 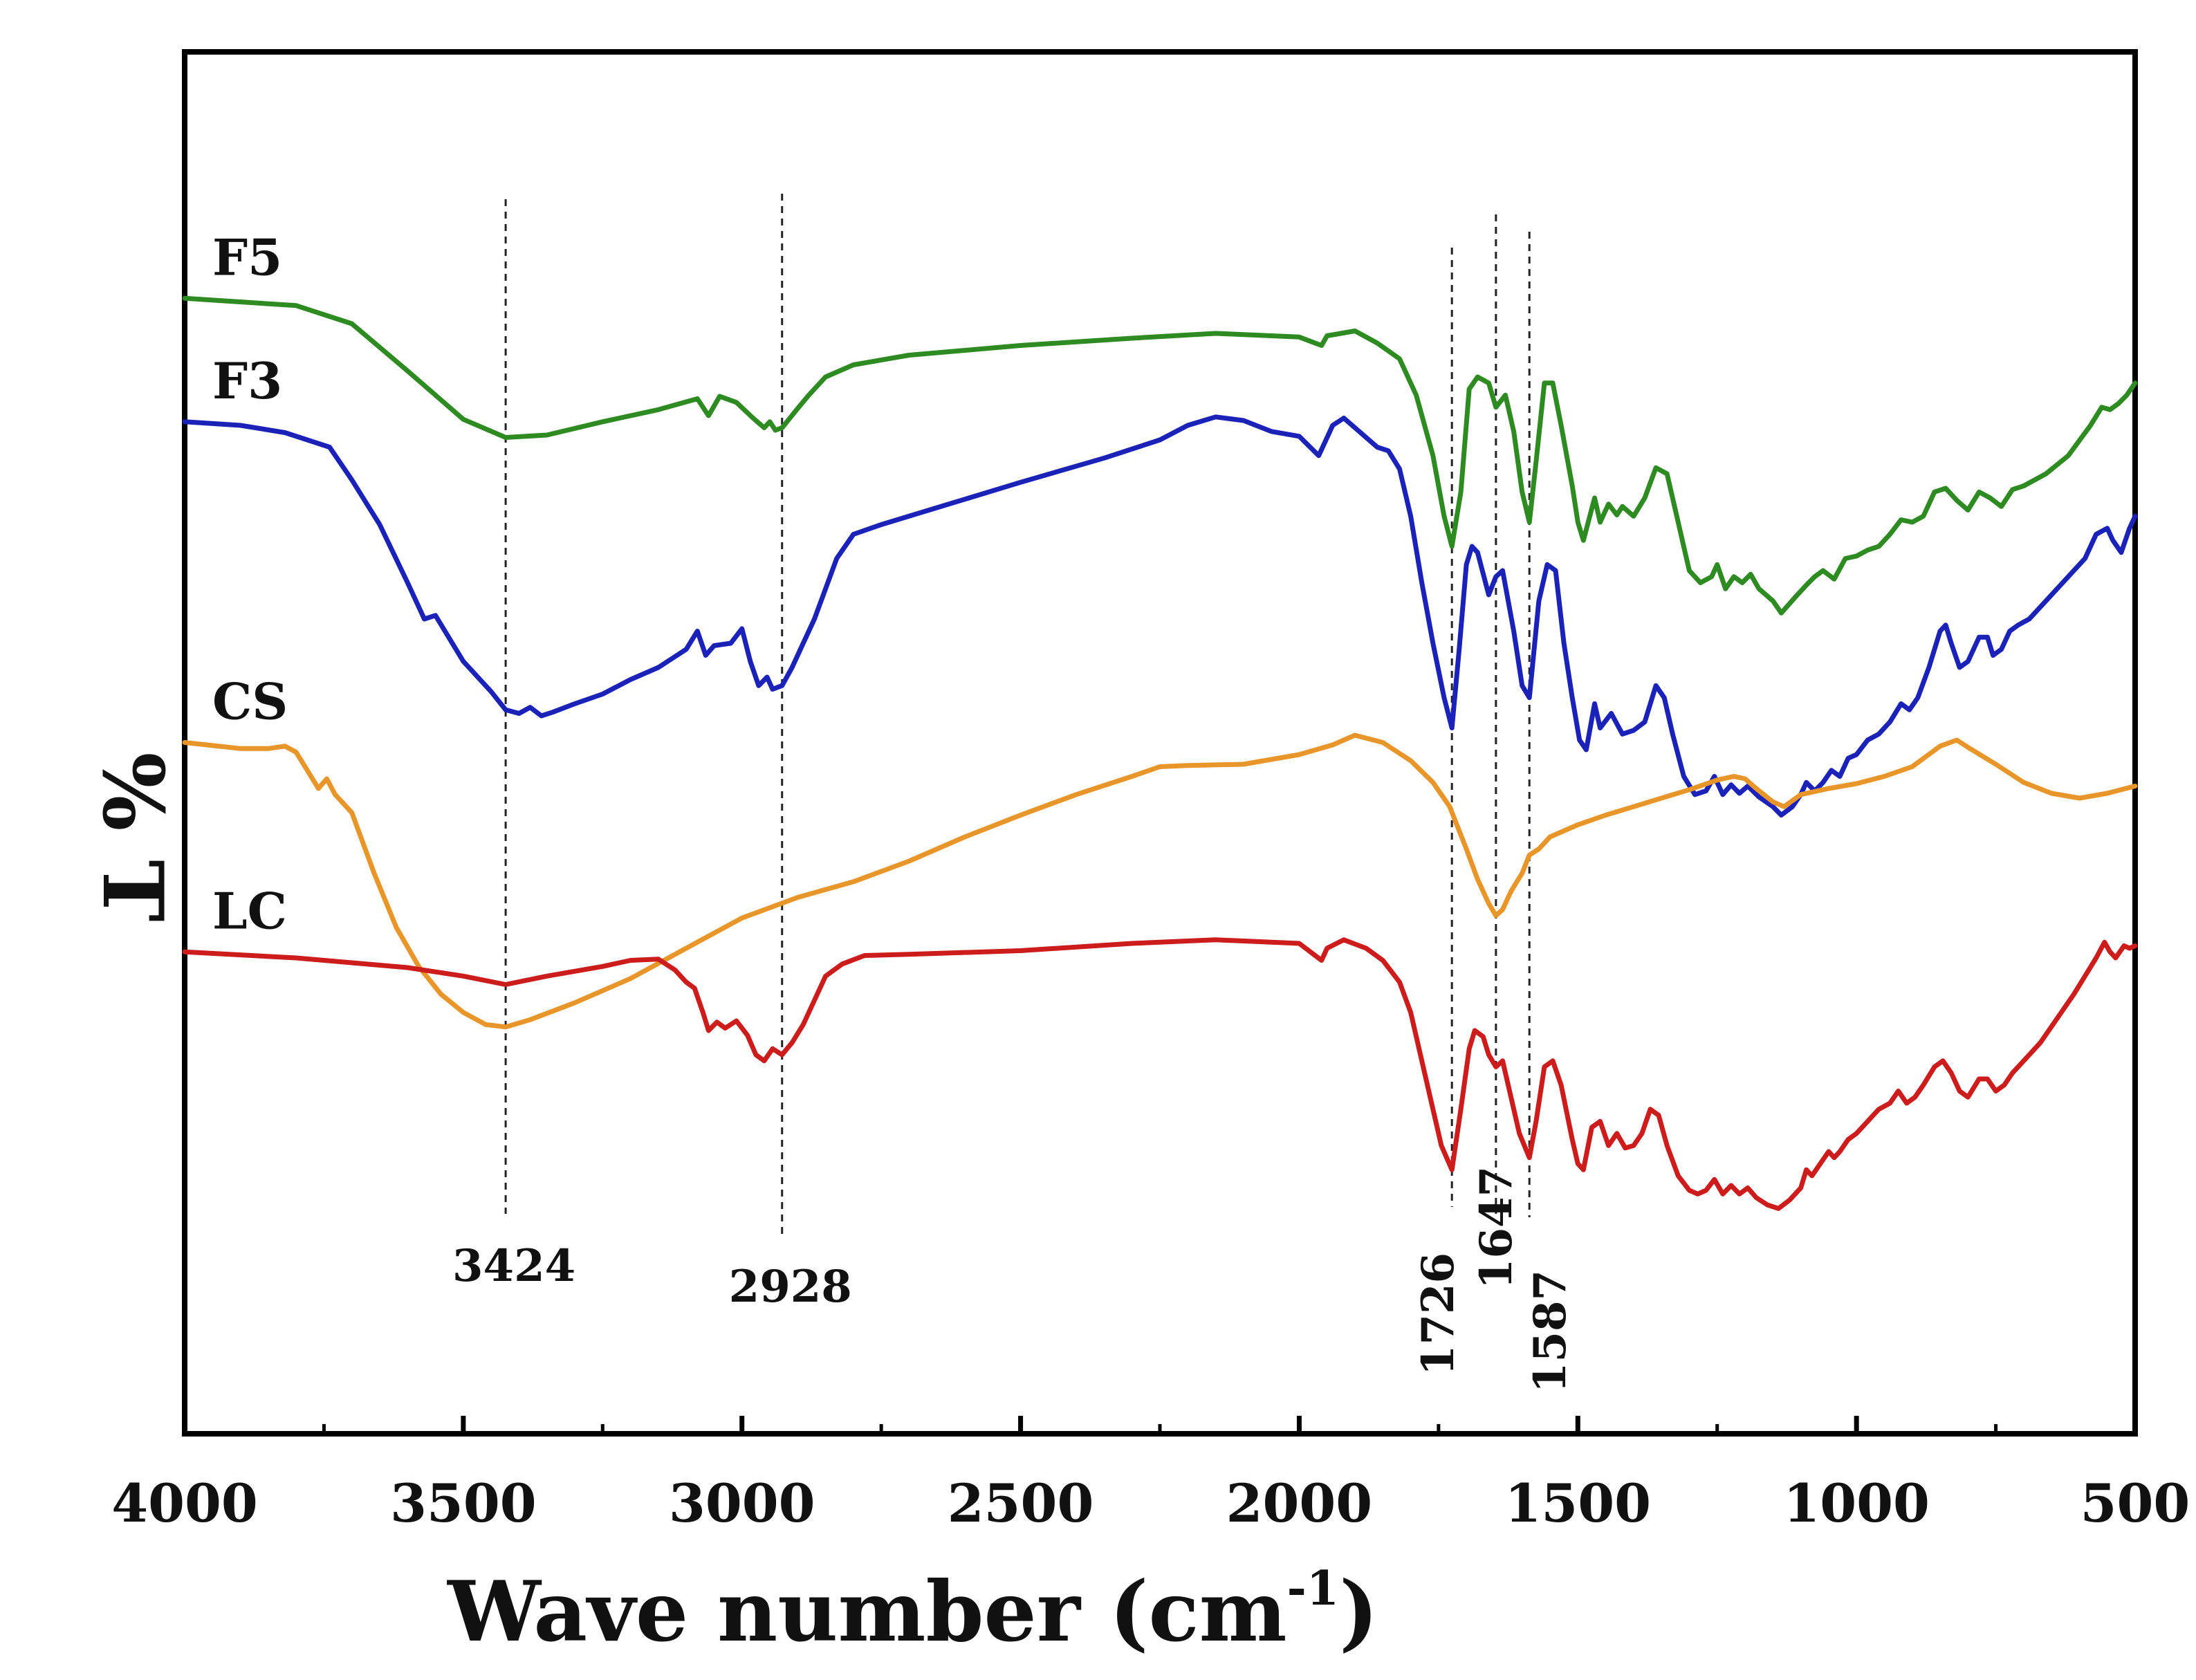 I want to click on x-tick-label: 2000, so click(x=1299, y=1503).